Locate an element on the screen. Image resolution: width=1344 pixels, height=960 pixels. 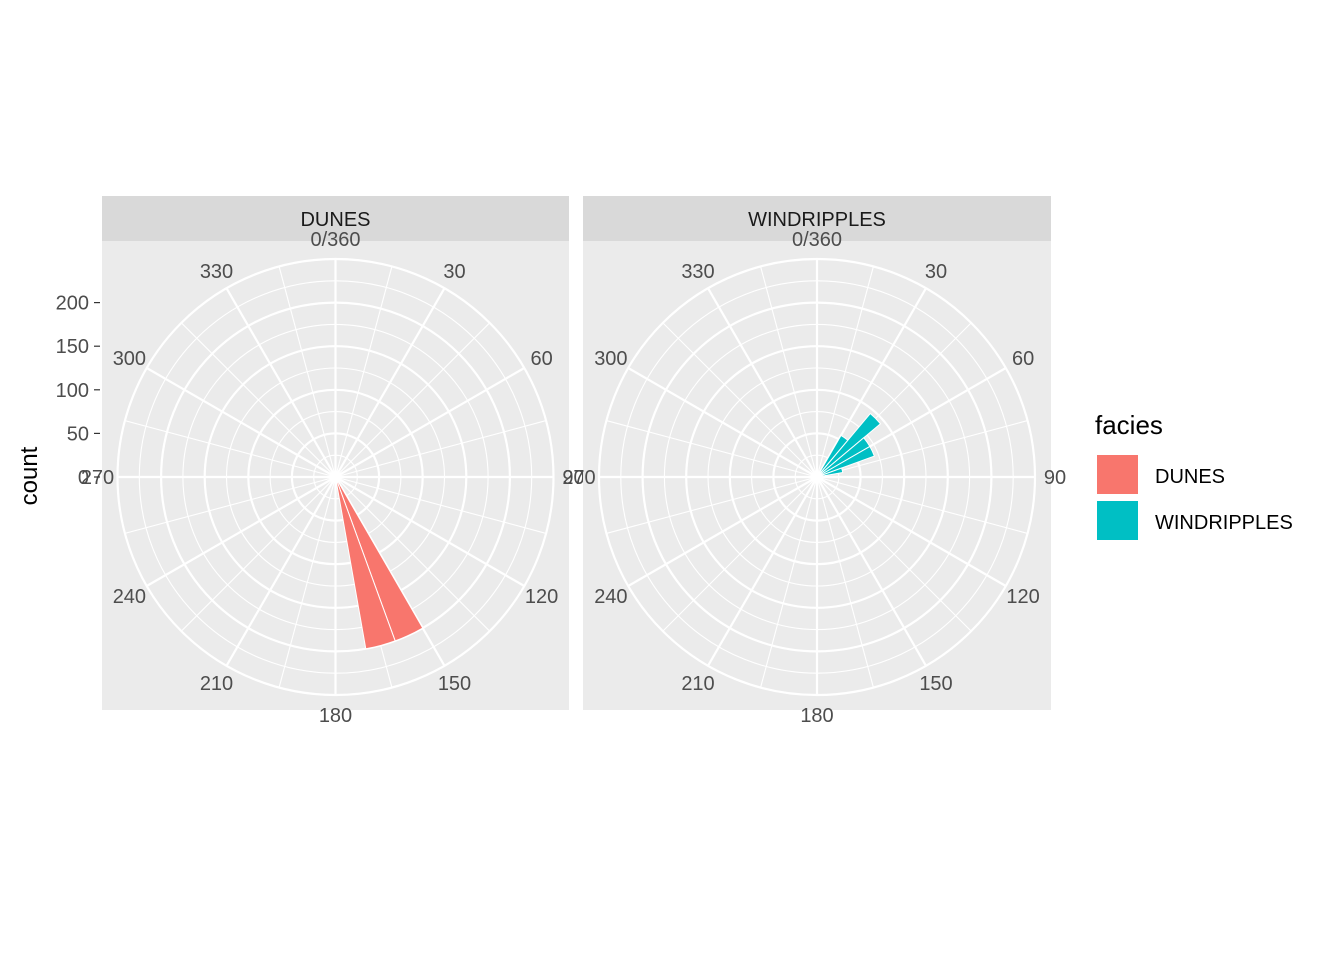
polar-grid-dunes is located at coordinates (335, 477).